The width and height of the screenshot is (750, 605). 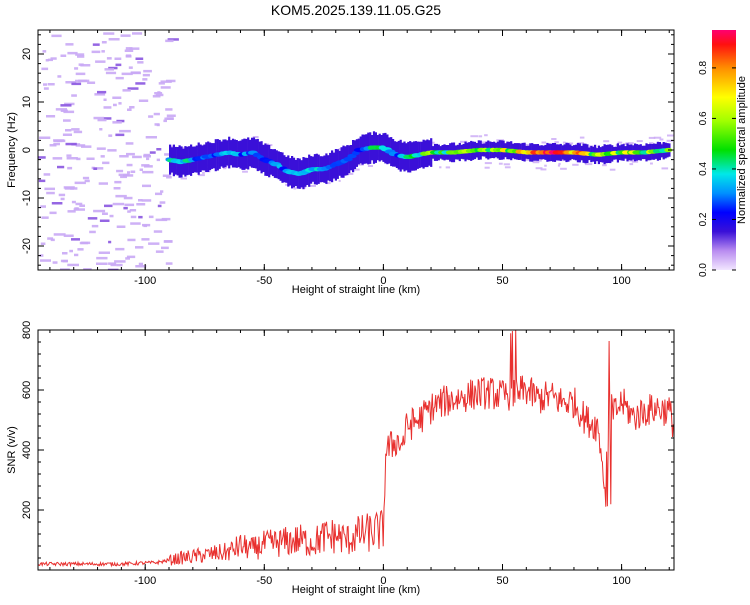 I want to click on snr-ylabel: SNR (v/v), so click(x=12, y=450).